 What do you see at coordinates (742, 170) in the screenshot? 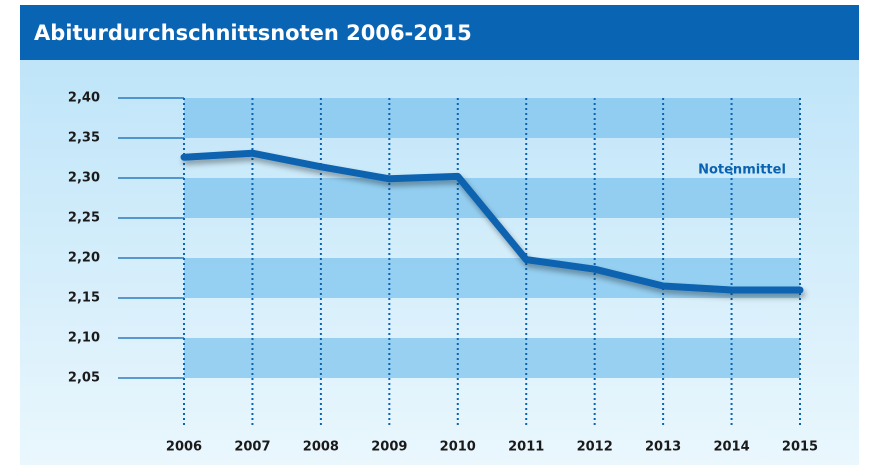
I see `series-label: Notenmittel` at bounding box center [742, 170].